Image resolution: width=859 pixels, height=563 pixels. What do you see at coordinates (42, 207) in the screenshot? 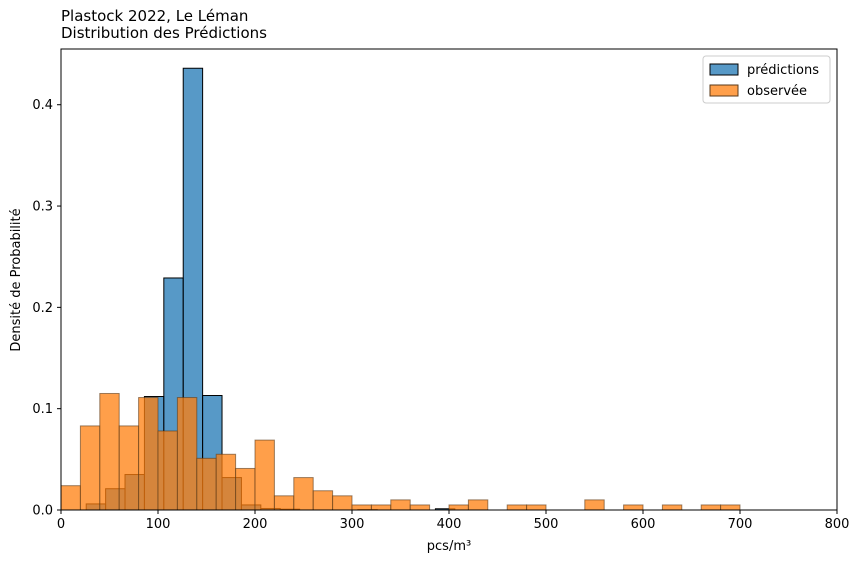
I see `y-tick-label: 0.3` at bounding box center [42, 207].